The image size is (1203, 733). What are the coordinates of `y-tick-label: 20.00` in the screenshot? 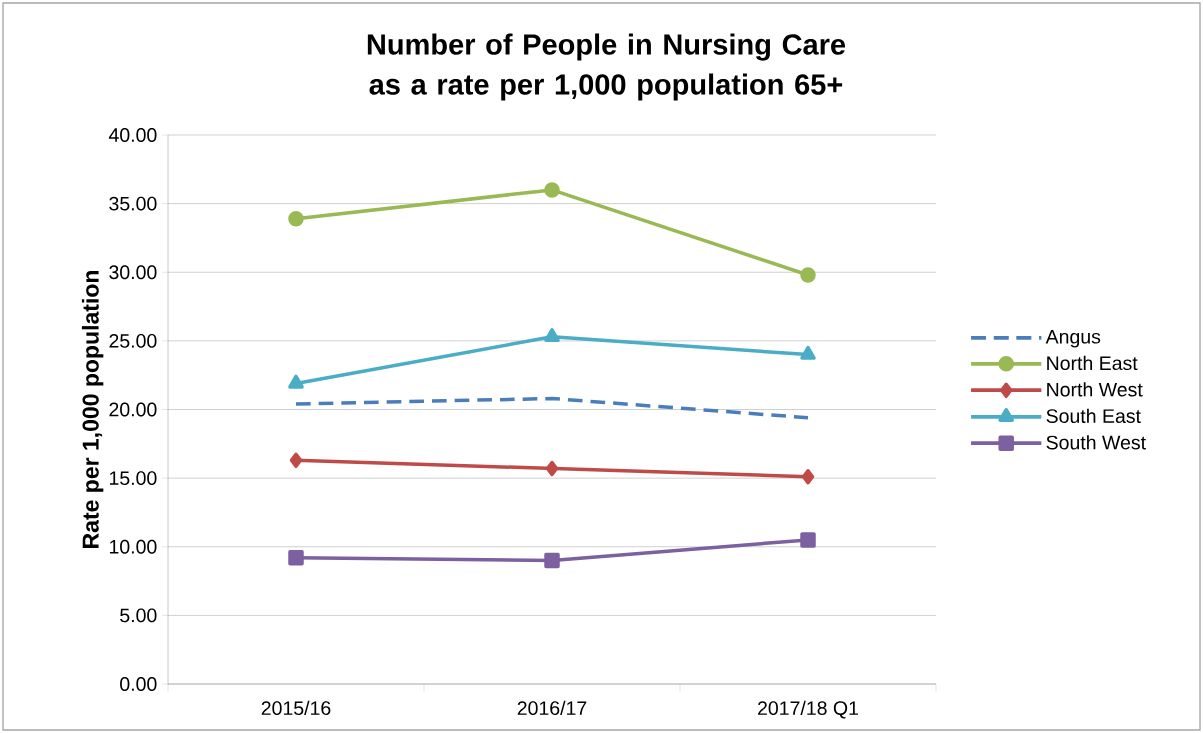 It's located at (133, 409).